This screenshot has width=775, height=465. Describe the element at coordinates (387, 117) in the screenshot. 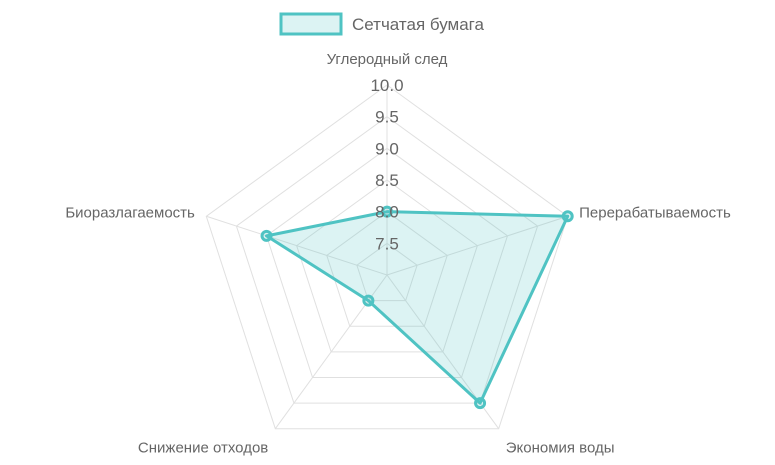

I see `tick-label: 9.5` at that location.